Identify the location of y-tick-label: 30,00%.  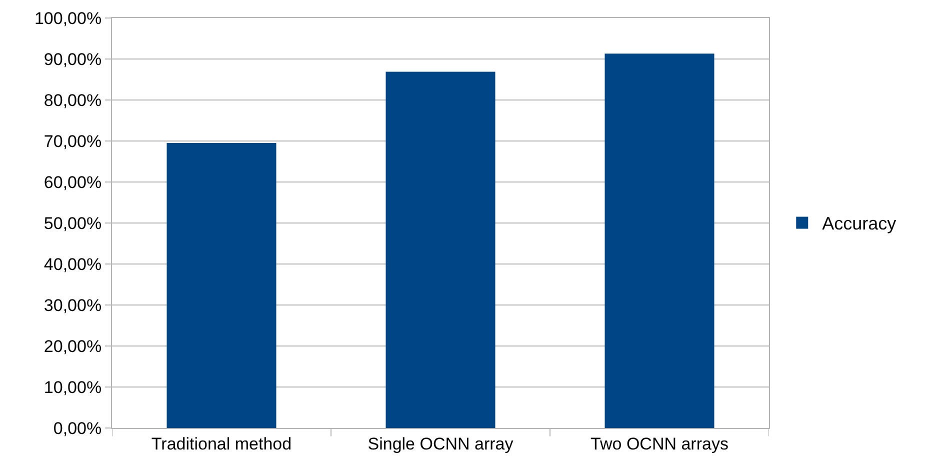
(73, 305).